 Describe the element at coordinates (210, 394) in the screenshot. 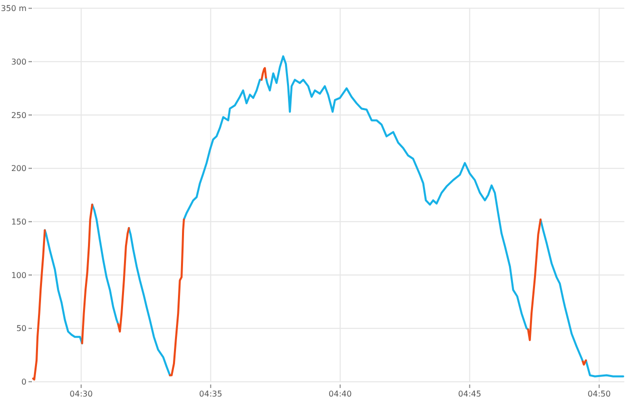

I see `x-tick-label: 04:35` at that location.